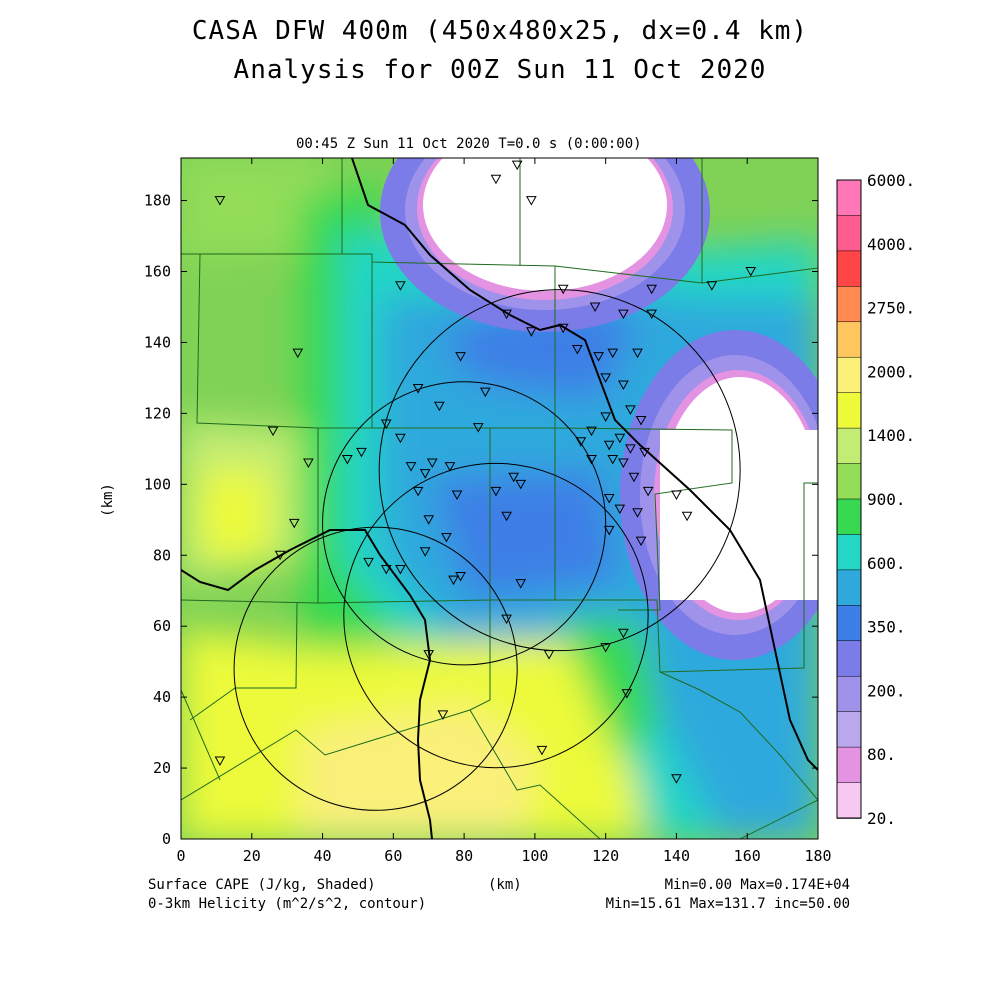 The height and width of the screenshot is (1000, 1000). I want to click on legend-label: 2000., so click(891, 371).